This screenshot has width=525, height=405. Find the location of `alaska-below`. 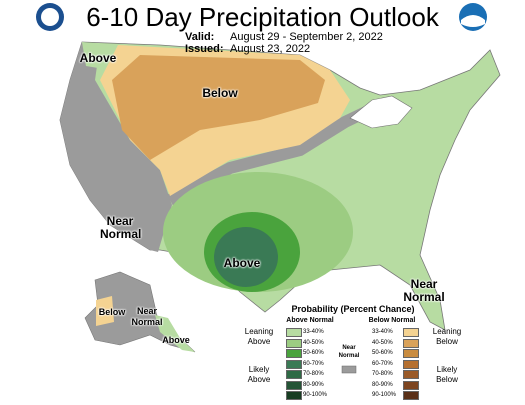

alaska-below is located at coordinates (105, 311).